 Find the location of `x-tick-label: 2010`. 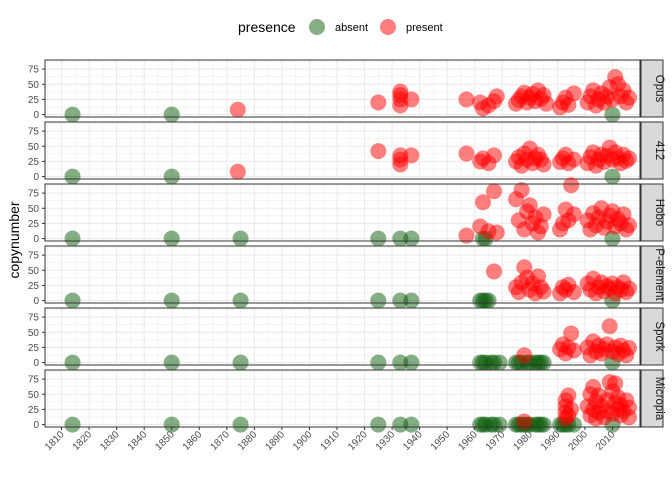

x-tick-label: 2010 is located at coordinates (606, 441).